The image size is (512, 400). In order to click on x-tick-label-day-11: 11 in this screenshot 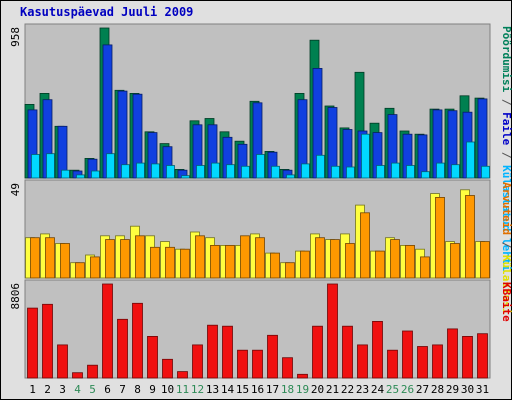, I will do `click(182, 389)`.